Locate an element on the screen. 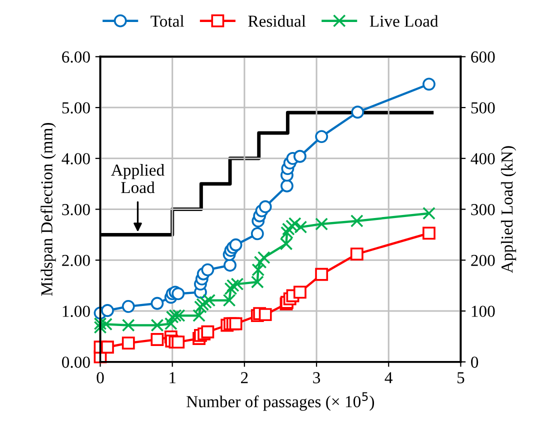  y-tick-label: 6.00 is located at coordinates (76, 57).